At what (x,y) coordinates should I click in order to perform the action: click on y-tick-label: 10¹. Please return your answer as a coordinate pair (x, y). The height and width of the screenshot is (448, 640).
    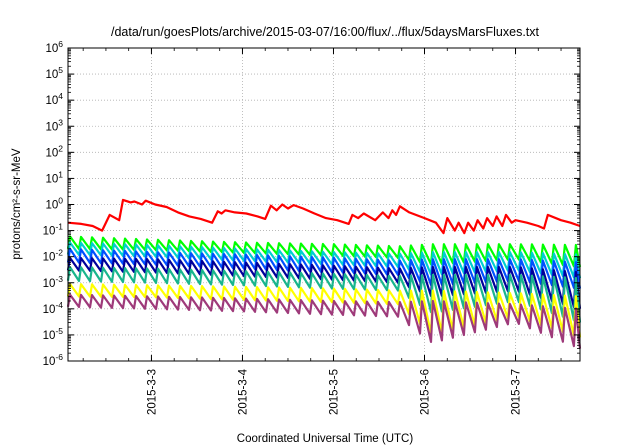
    Looking at the image, I should click on (54, 177).